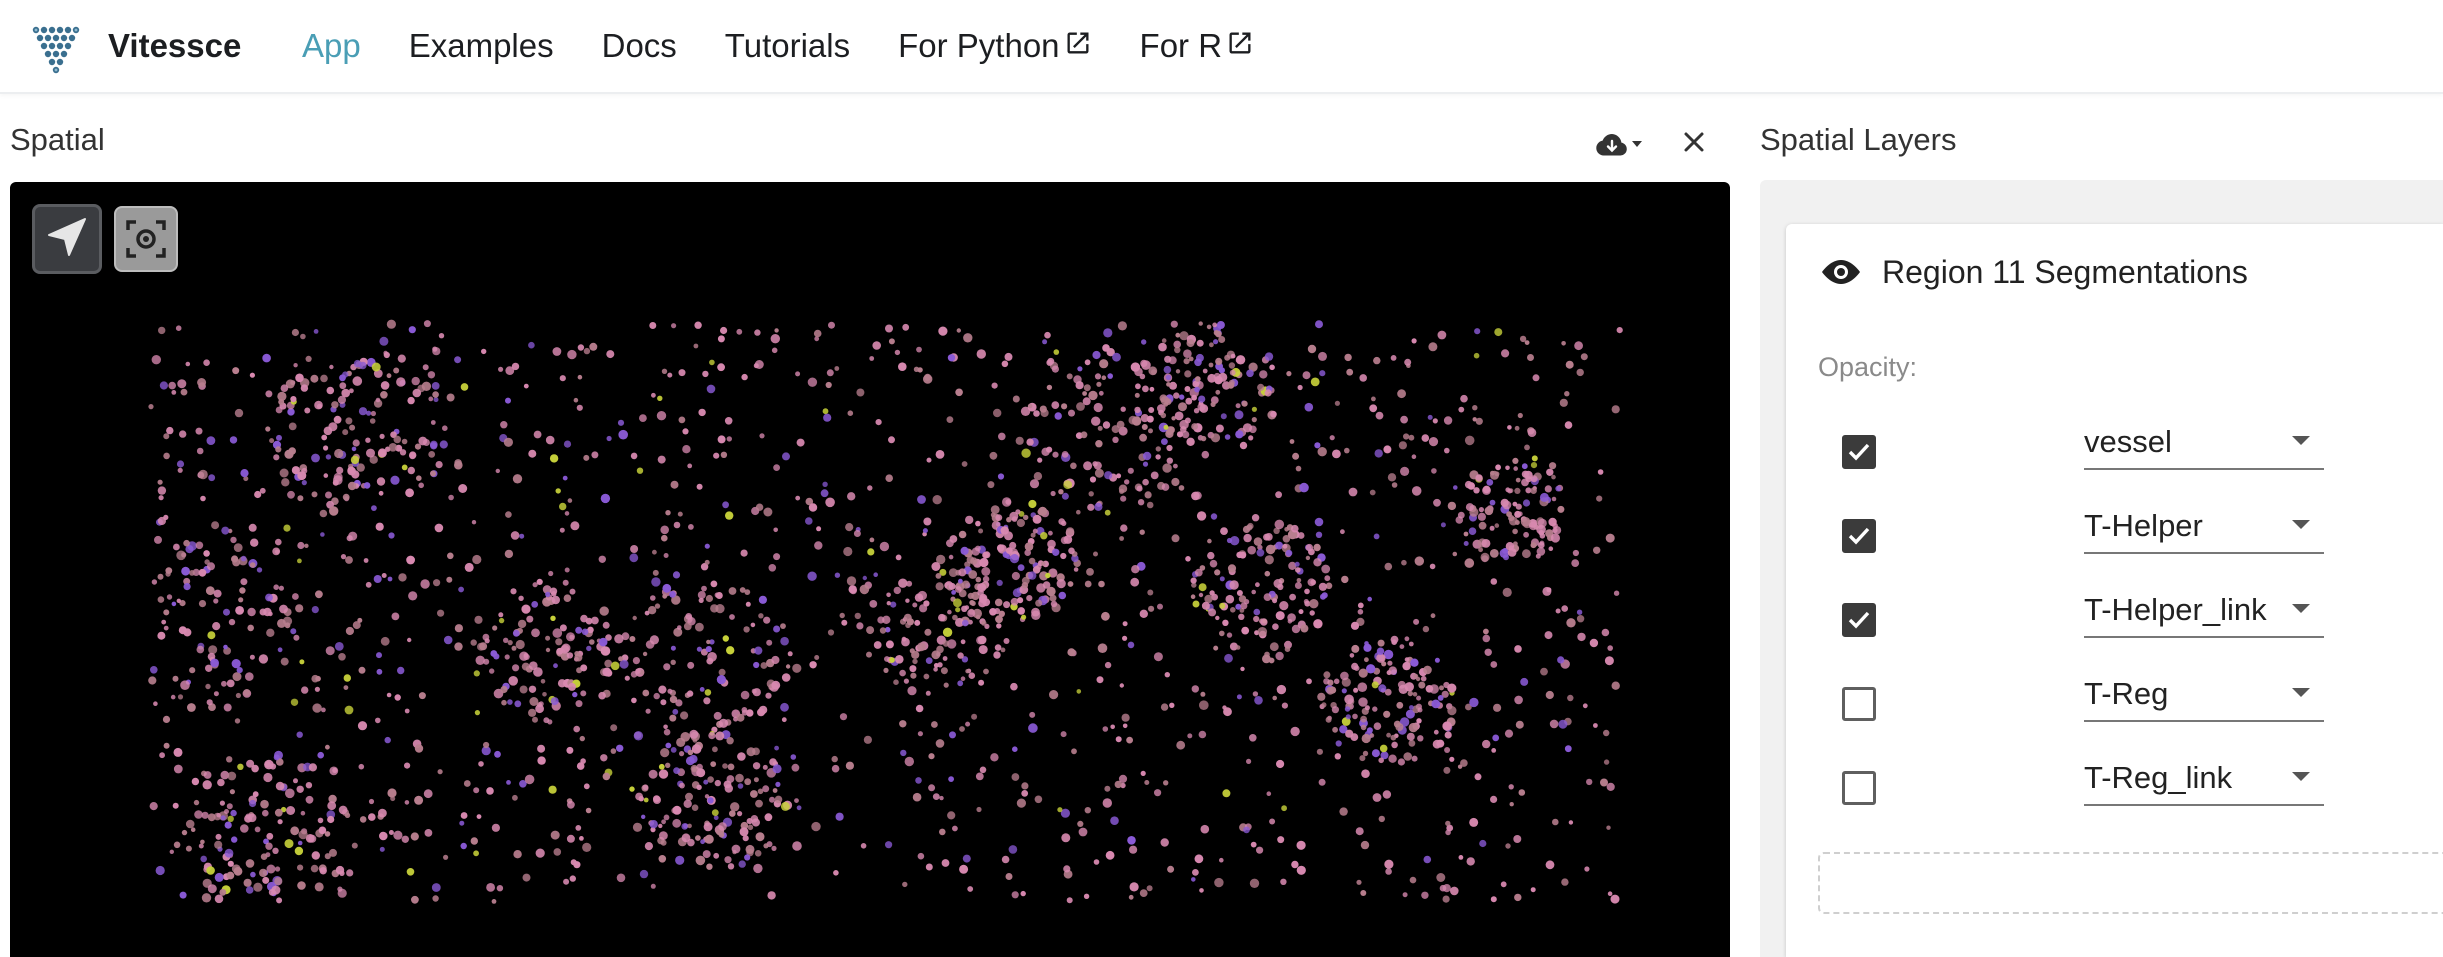 This screenshot has height=957, width=2443. What do you see at coordinates (1197, 46) in the screenshot?
I see `nav-link-for-r: For R` at bounding box center [1197, 46].